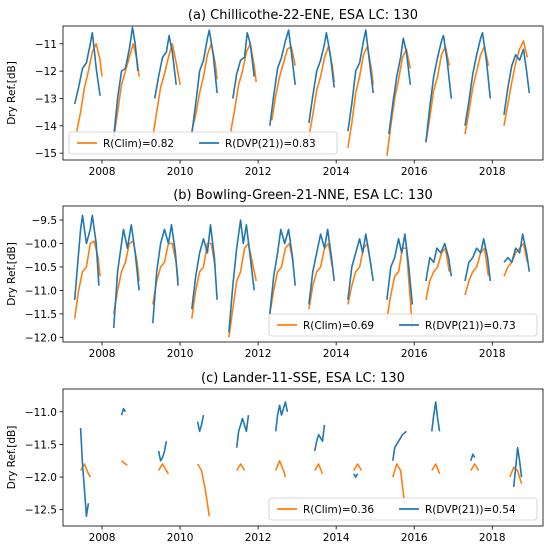 The height and width of the screenshot is (548, 550). What do you see at coordinates (203, 143) in the screenshot?
I see `legend: R(Clim)=0.82 R(DVP(21))=0.83` at bounding box center [203, 143].